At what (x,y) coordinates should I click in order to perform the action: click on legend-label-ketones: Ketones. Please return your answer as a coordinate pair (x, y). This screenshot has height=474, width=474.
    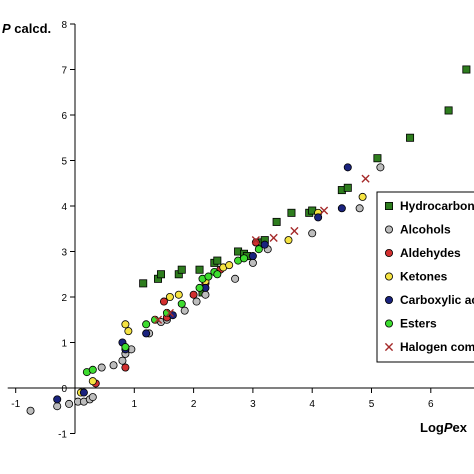
    Looking at the image, I should click on (424, 277).